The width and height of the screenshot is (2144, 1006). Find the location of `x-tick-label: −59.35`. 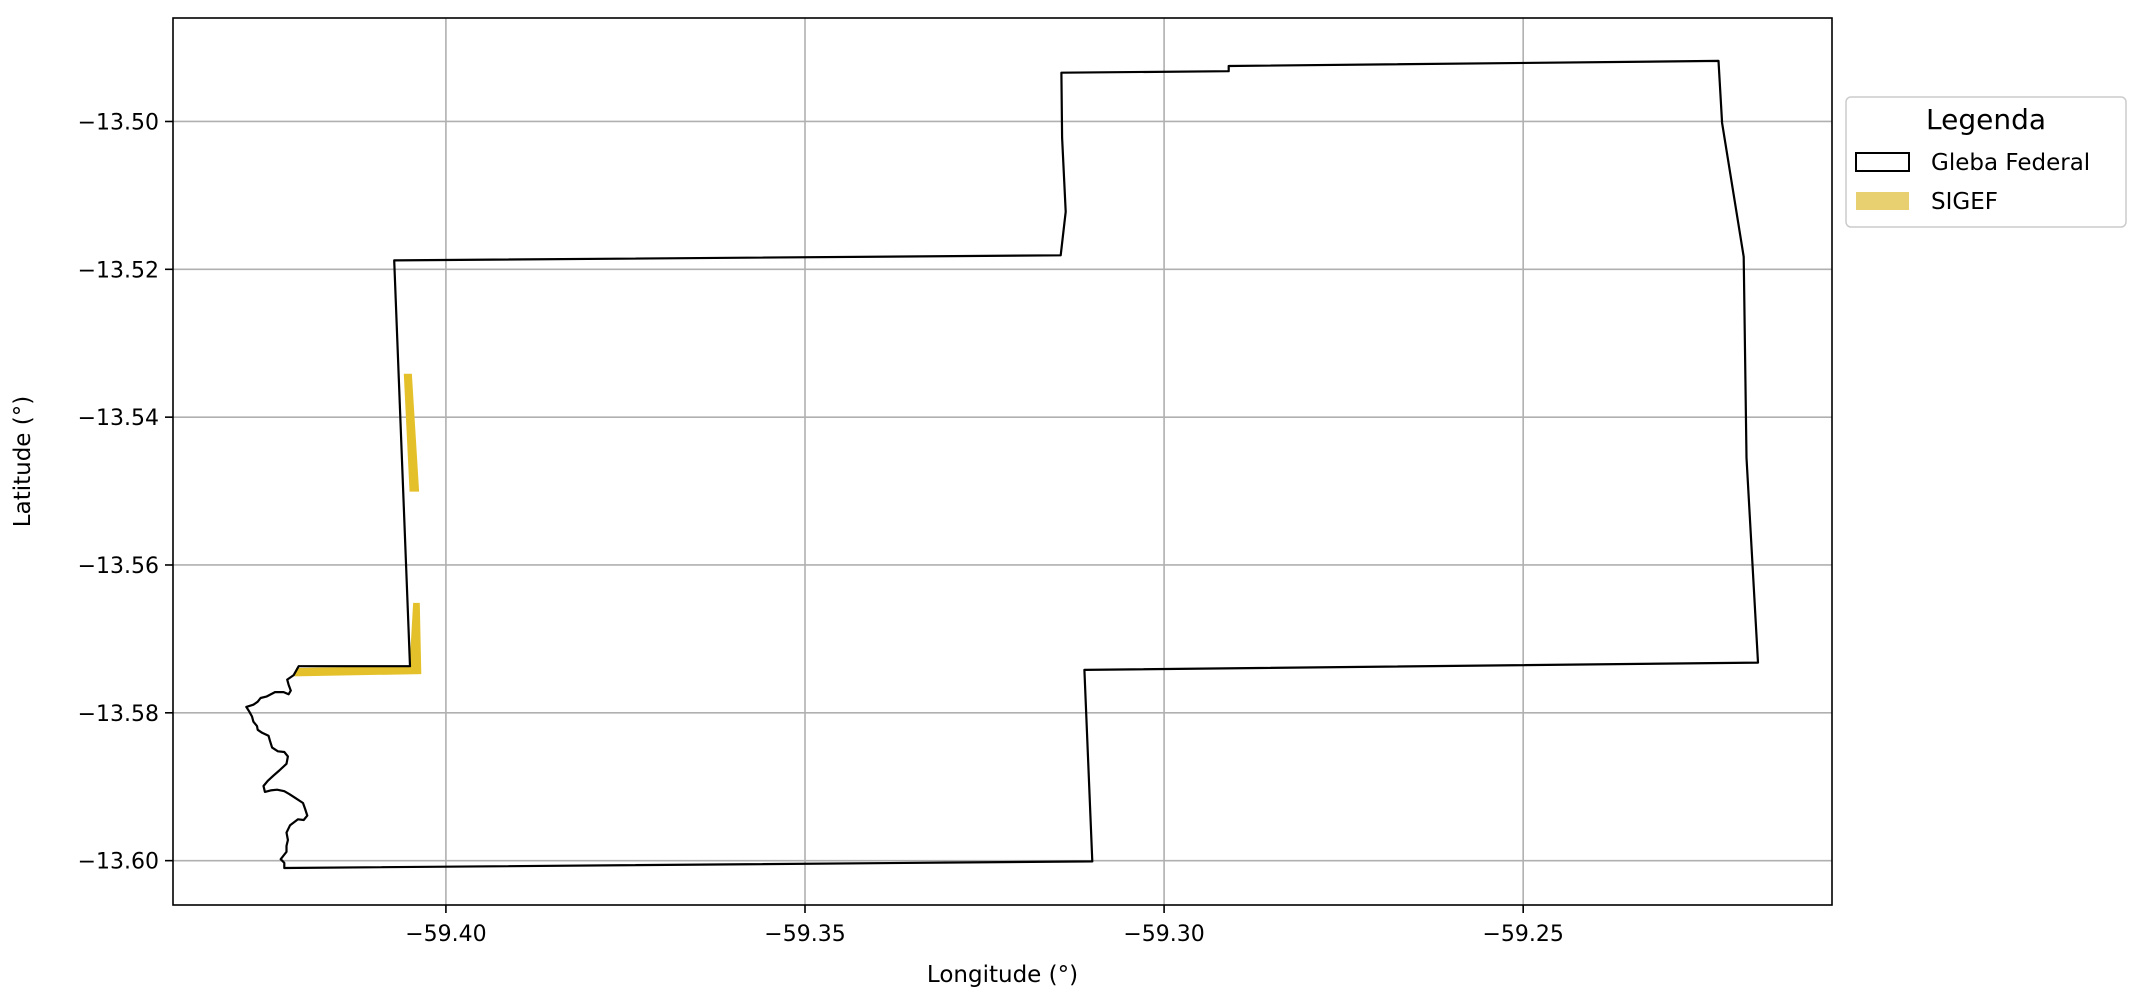

x-tick-label: −59.35 is located at coordinates (804, 934).